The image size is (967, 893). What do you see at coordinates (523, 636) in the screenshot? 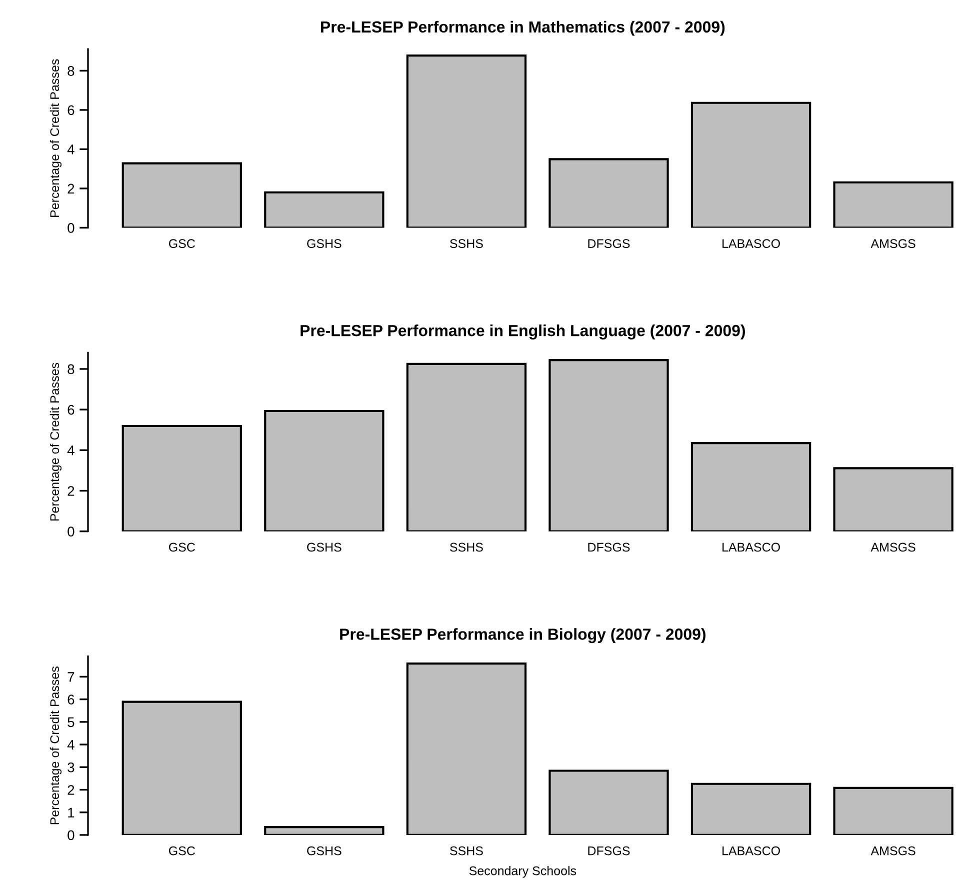
I see `chart-title: Pre-LESEP Performance in Biology (2007 - 2009)` at bounding box center [523, 636].